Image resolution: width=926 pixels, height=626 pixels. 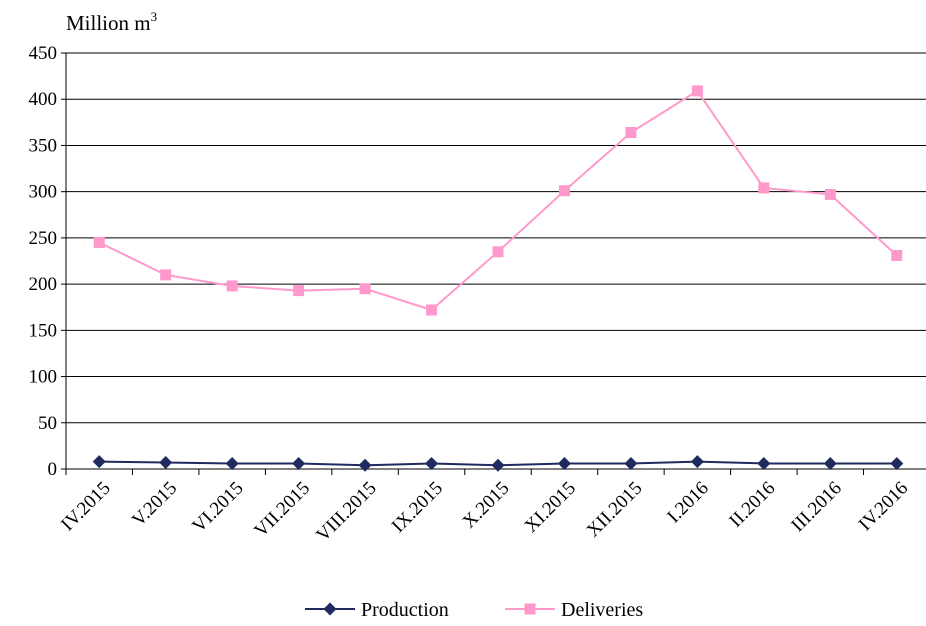 I want to click on legend-item-production: Production, so click(x=377, y=610).